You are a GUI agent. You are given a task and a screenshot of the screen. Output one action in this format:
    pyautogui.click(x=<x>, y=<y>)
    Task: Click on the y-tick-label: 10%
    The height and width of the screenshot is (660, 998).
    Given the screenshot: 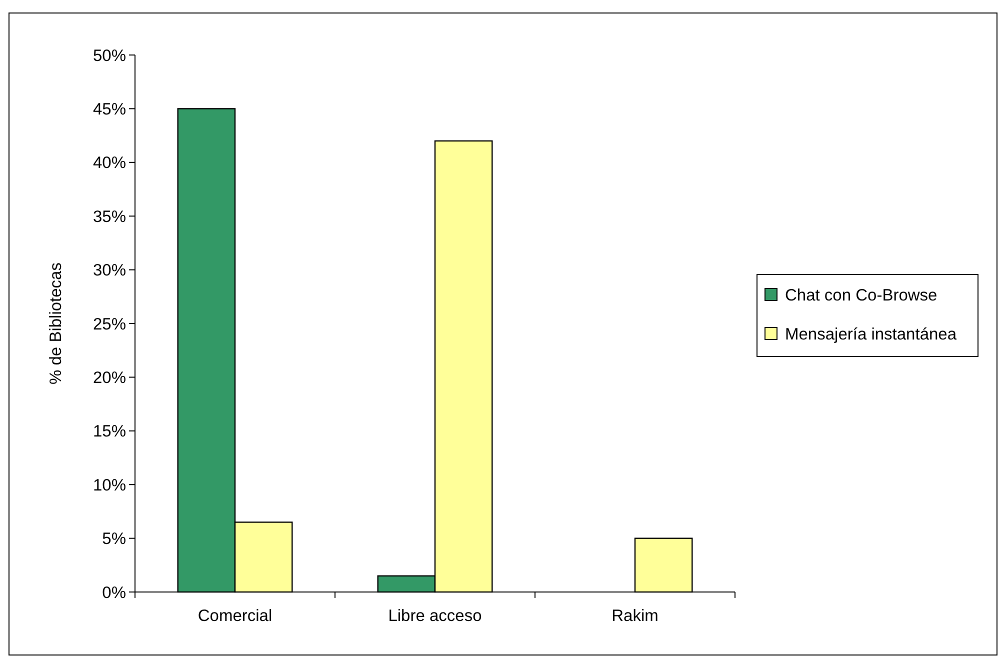 What is the action you would take?
    pyautogui.click(x=109, y=485)
    